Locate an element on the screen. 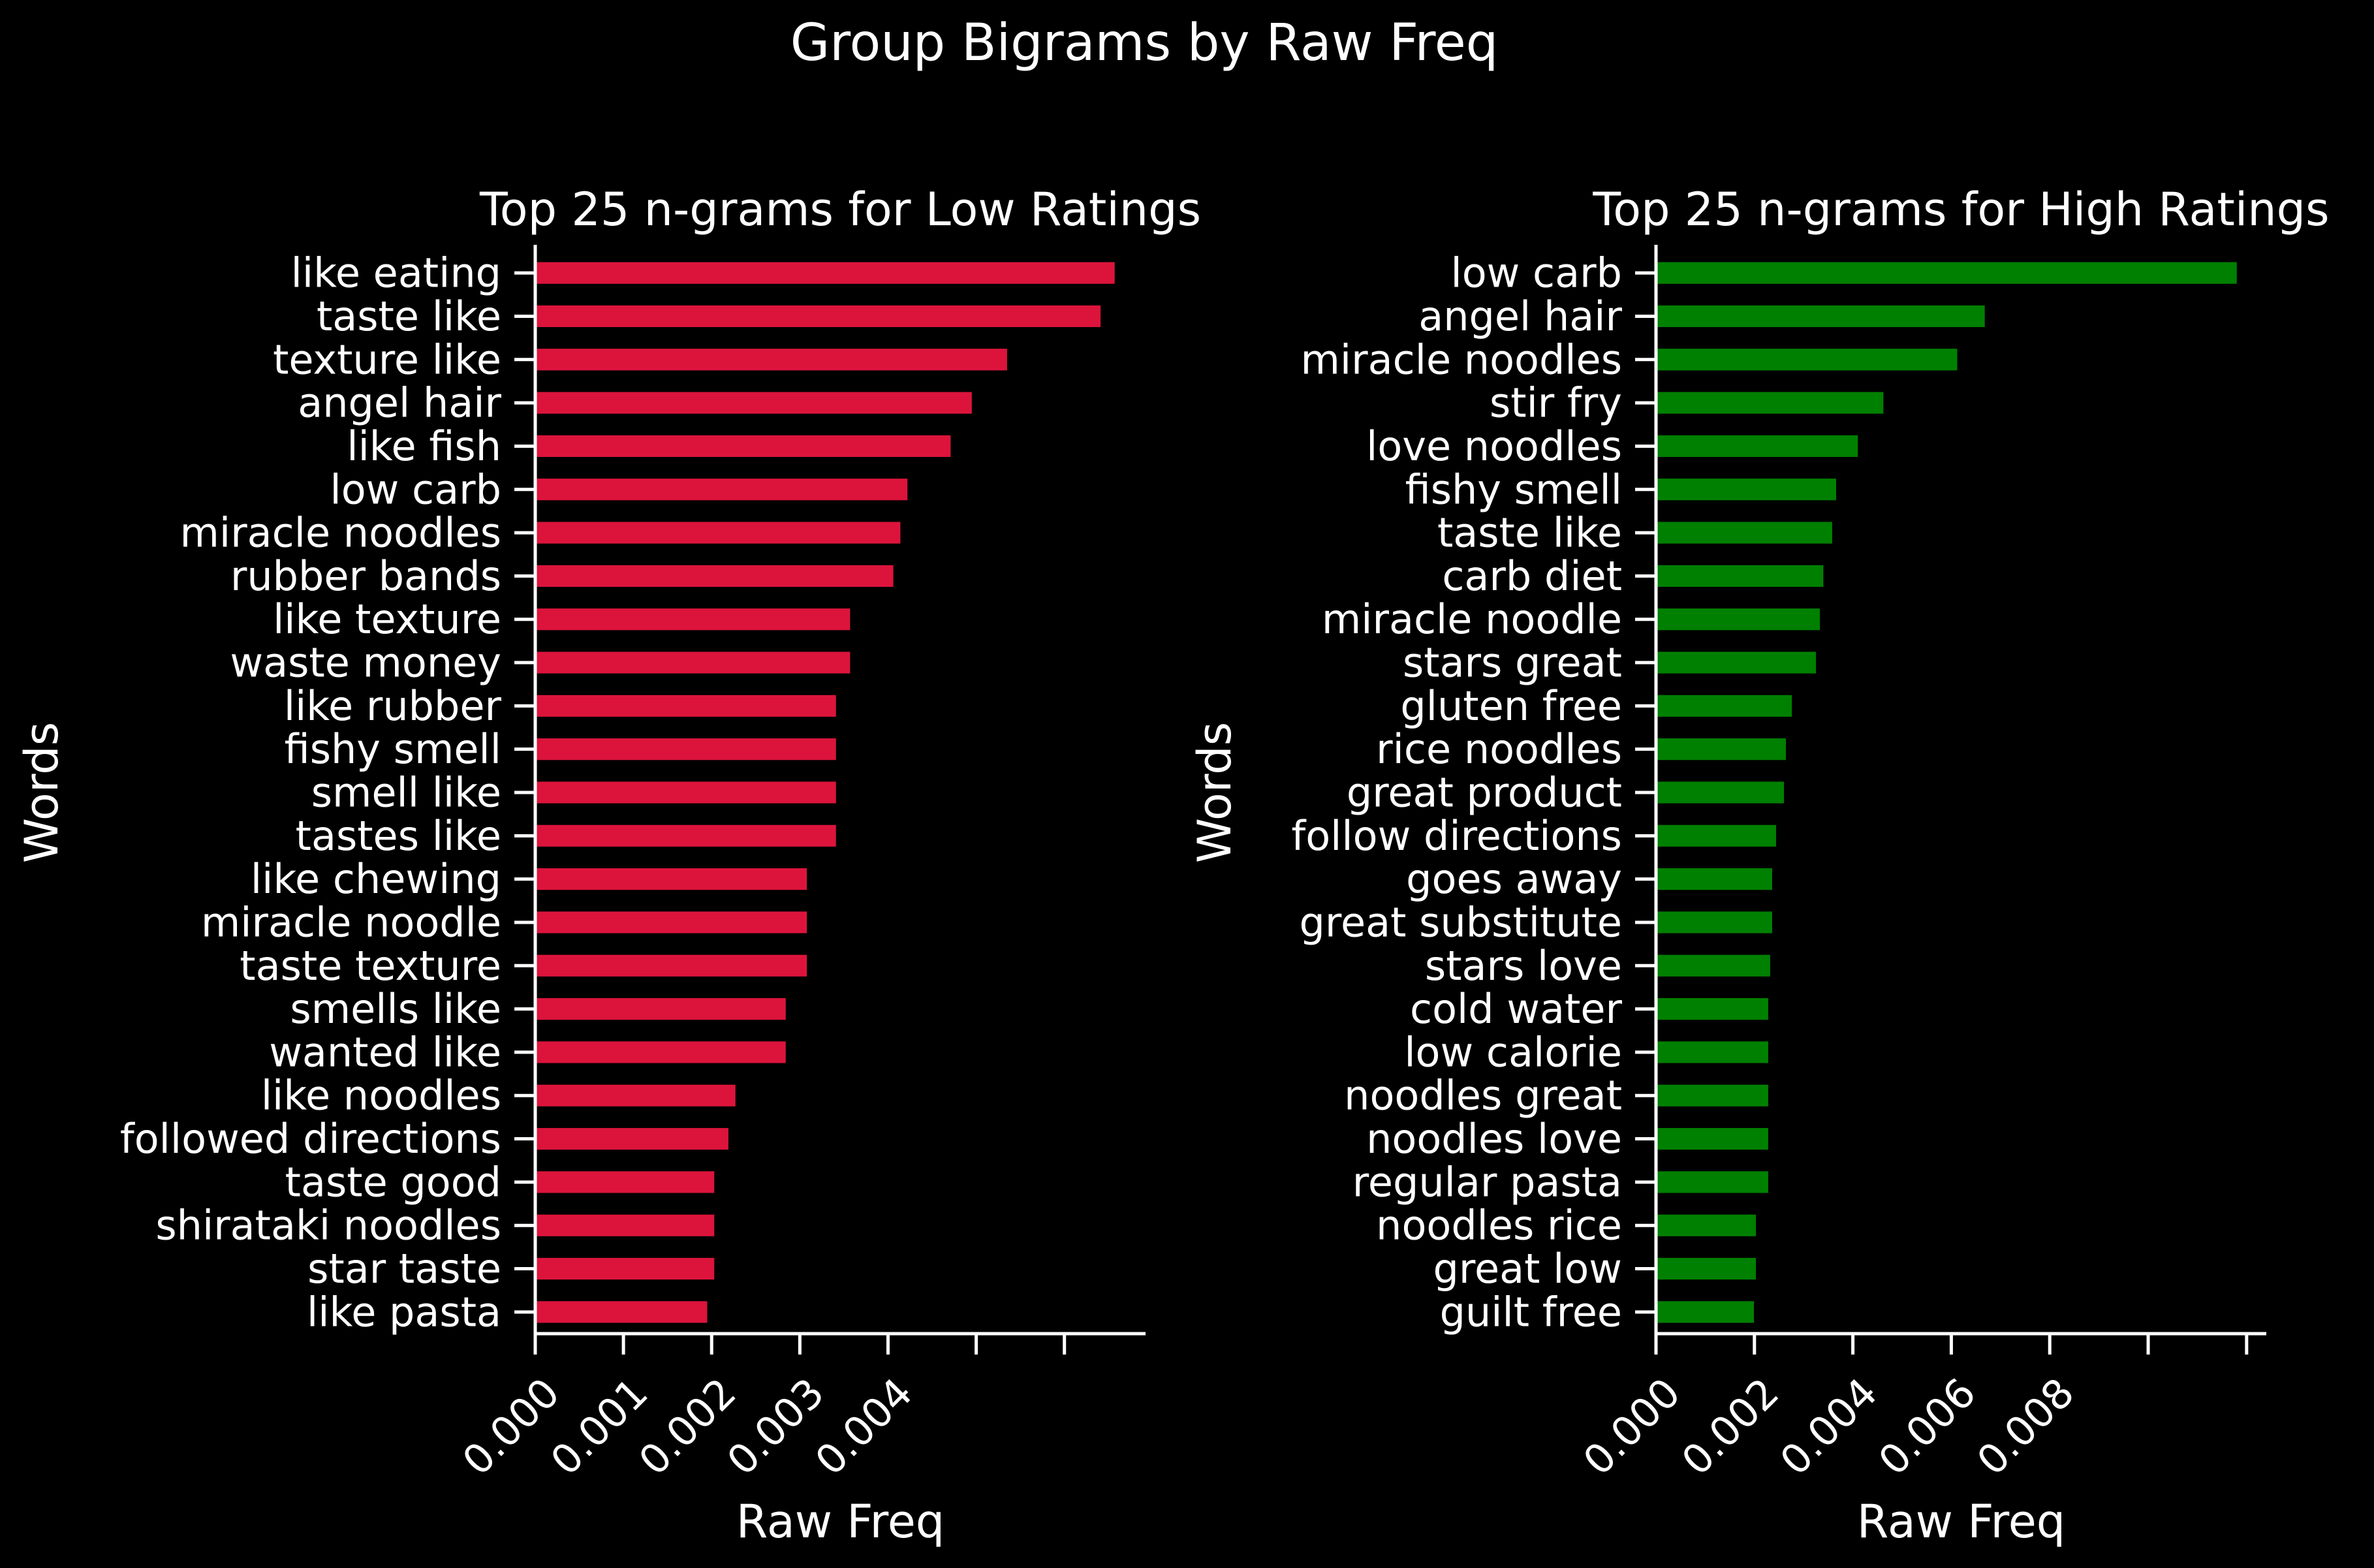 This screenshot has width=2374, height=1568. category-label: wanted like is located at coordinates (385, 1052).